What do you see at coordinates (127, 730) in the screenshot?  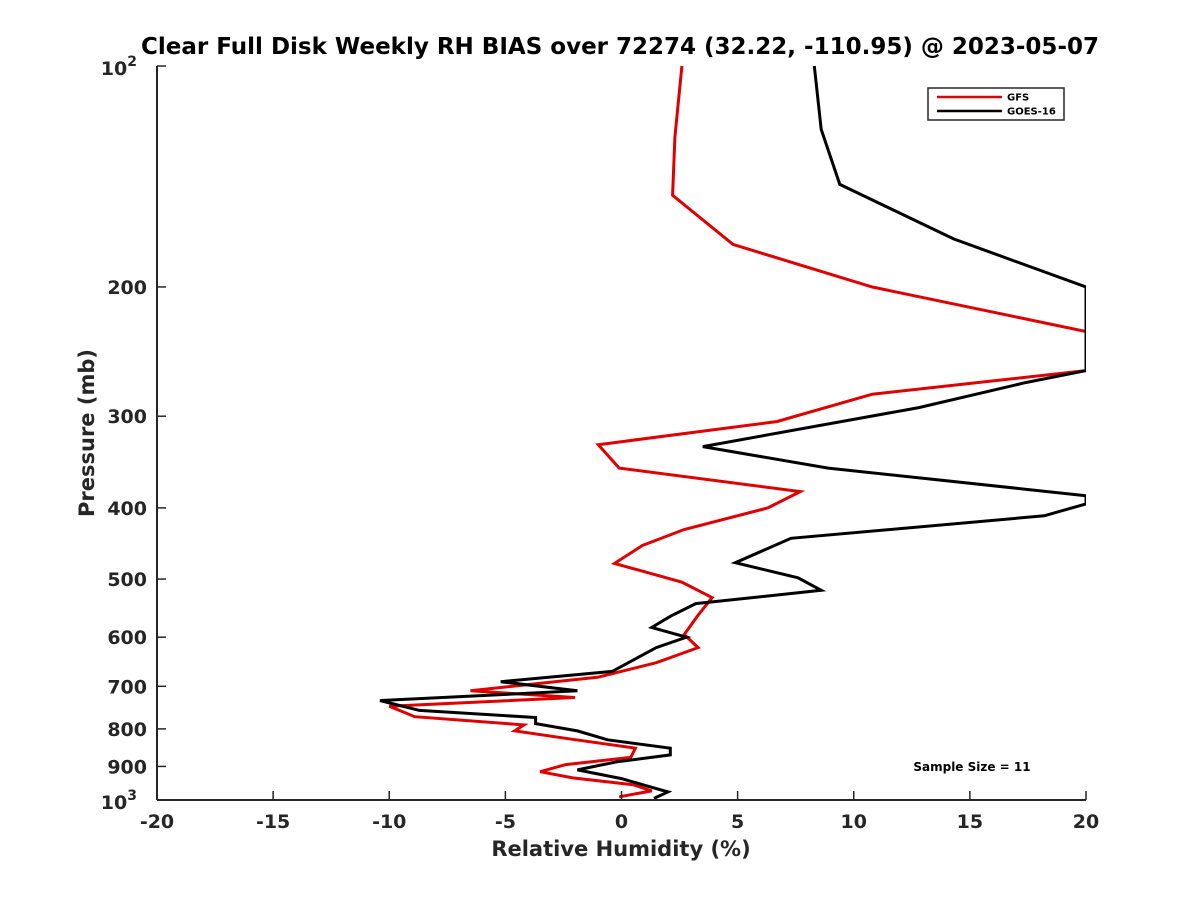 I see `y-tick-label: 800` at bounding box center [127, 730].